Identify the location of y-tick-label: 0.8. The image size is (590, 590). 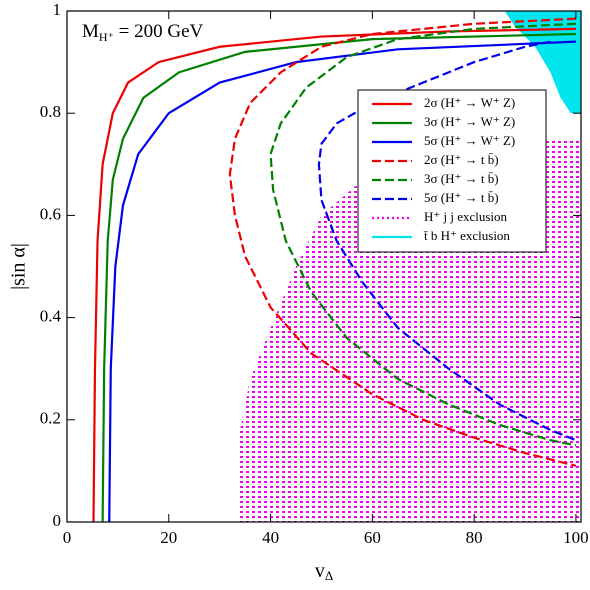
(50, 111).